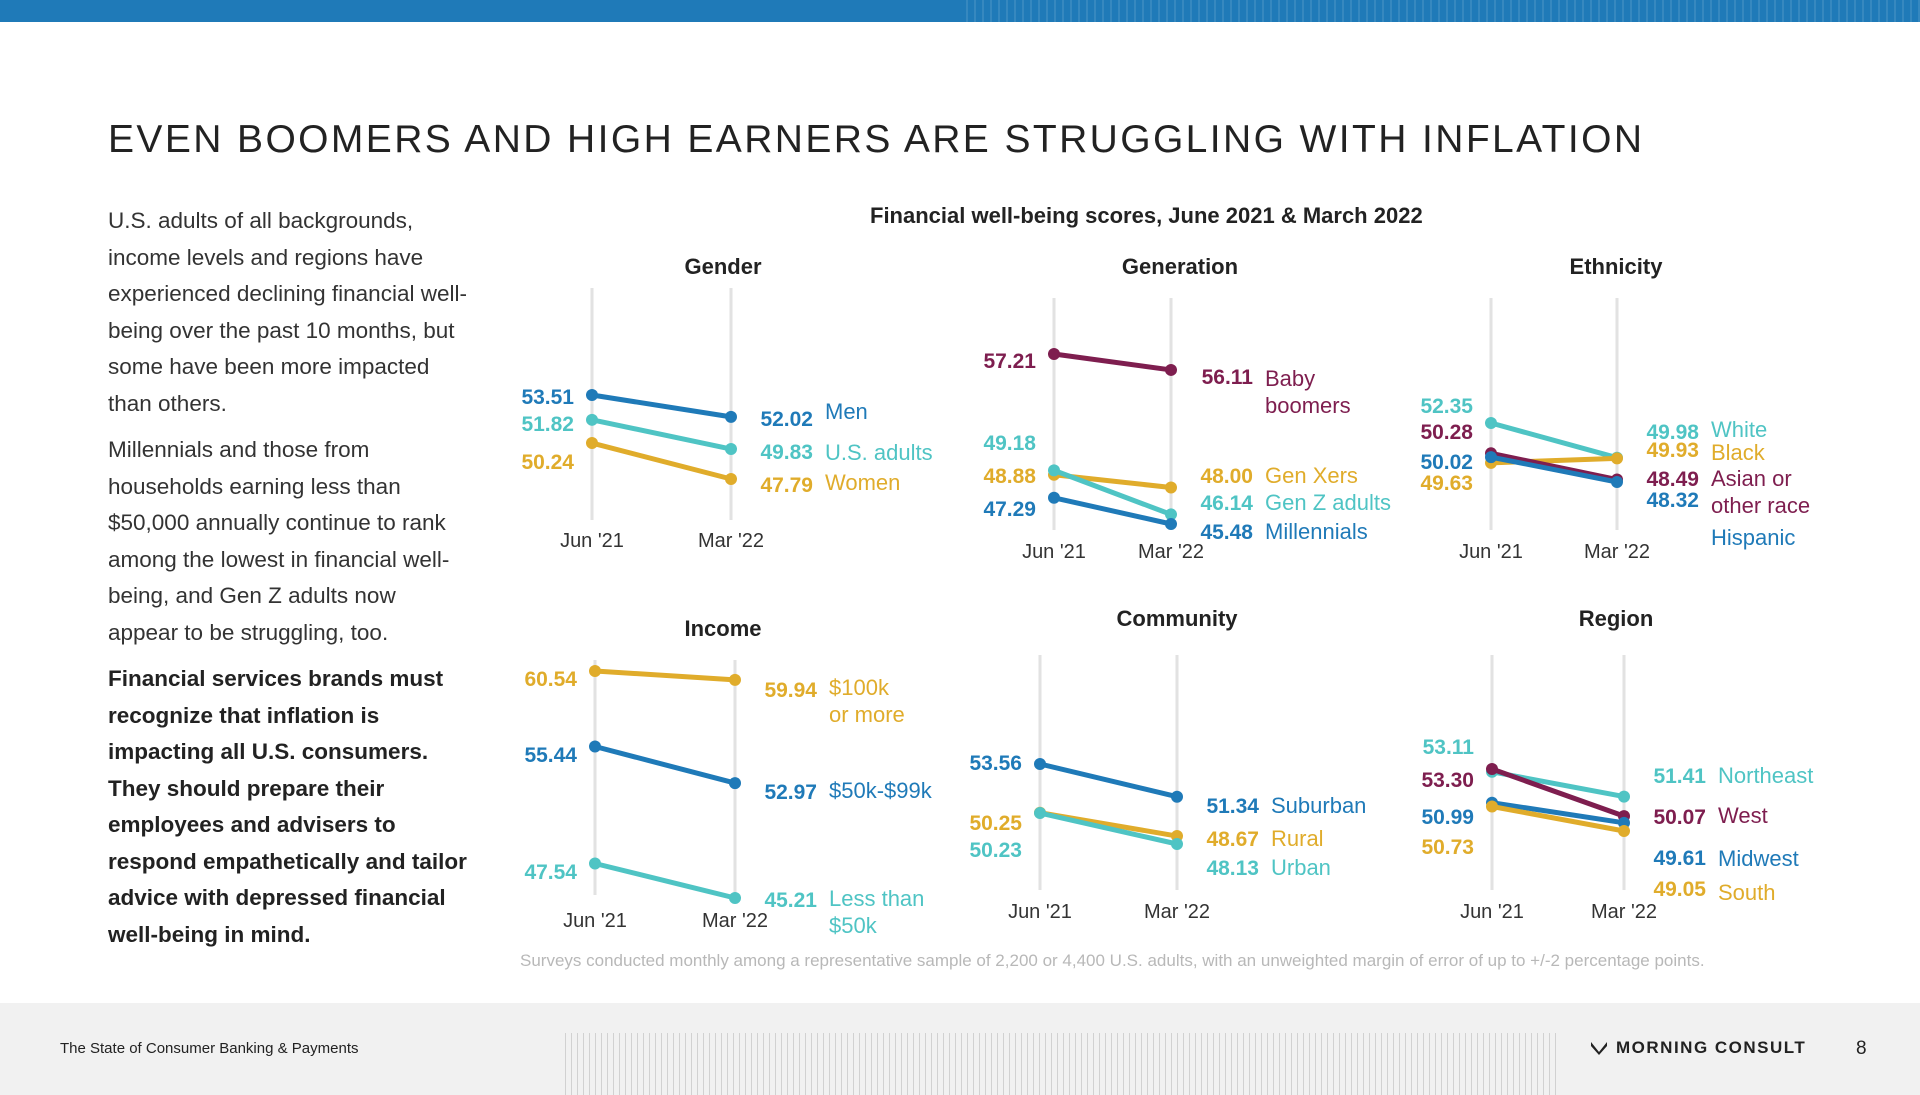 This screenshot has height=1095, width=1920. I want to click on gender-series-2-line, so click(661, 434).